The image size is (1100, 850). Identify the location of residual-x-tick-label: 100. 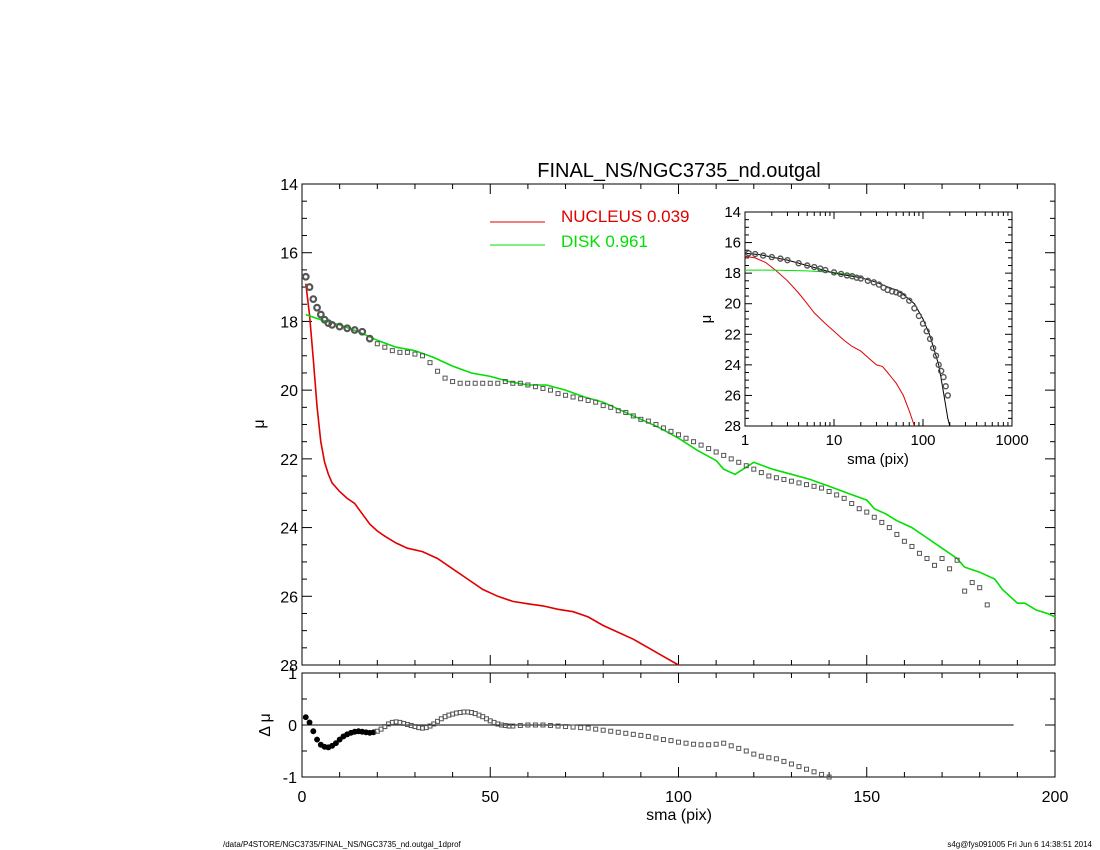
(678, 797).